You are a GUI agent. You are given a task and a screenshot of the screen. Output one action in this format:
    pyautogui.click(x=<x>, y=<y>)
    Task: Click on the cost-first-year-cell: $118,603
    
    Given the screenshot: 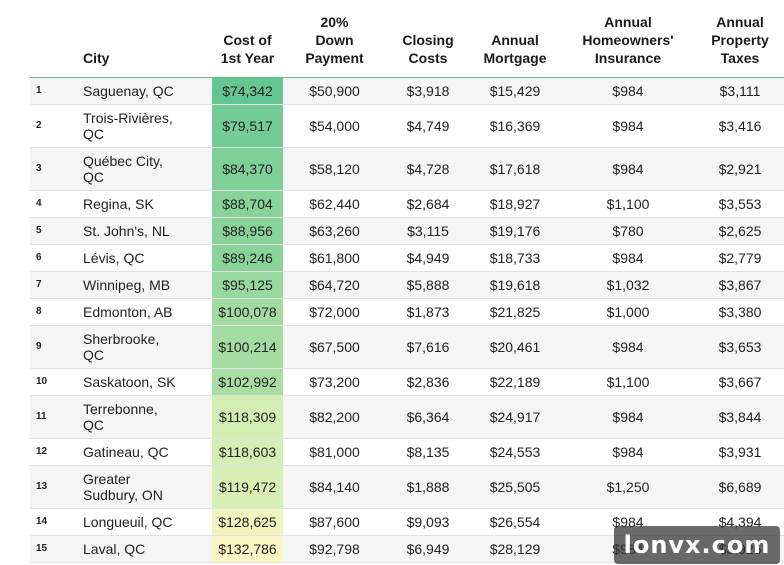 What is the action you would take?
    pyautogui.click(x=247, y=452)
    